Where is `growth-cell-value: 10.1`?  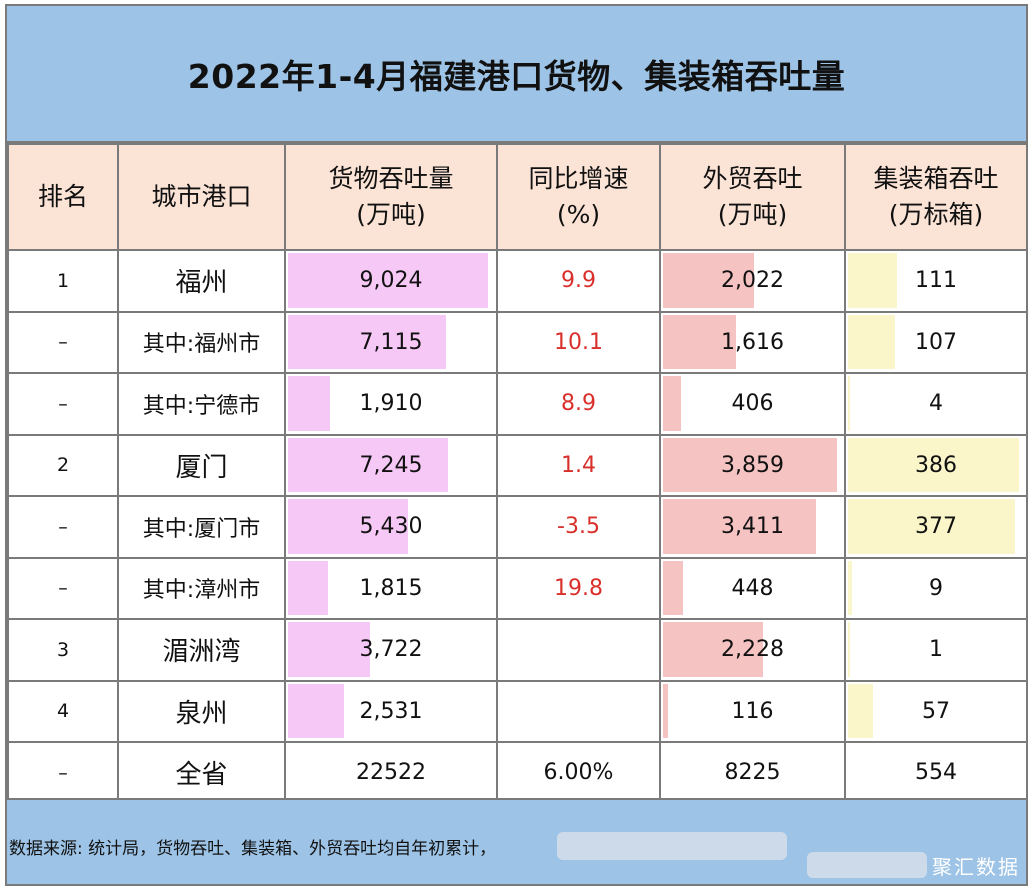 growth-cell-value: 10.1 is located at coordinates (578, 342).